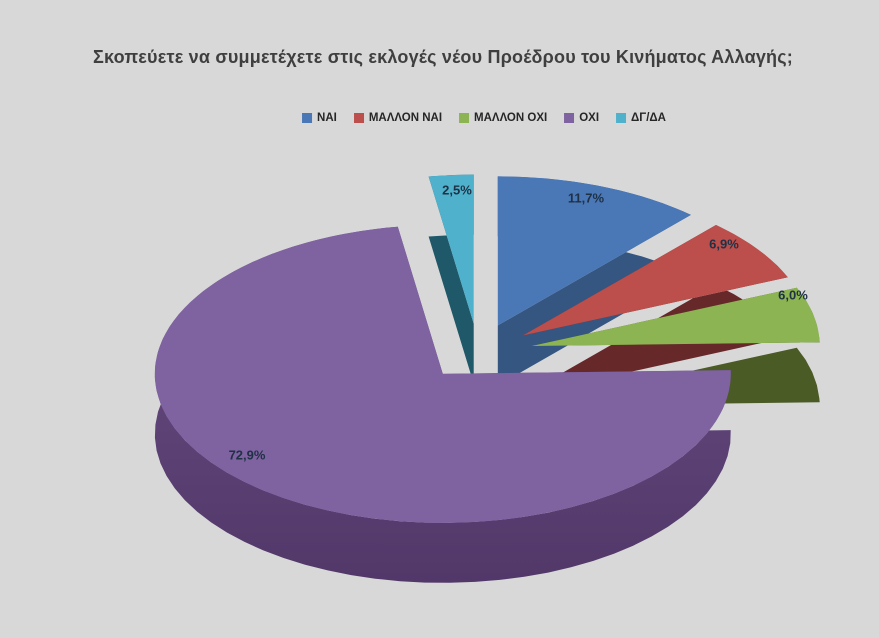  I want to click on data-label-mallon-oxi: 6,0%, so click(793, 295).